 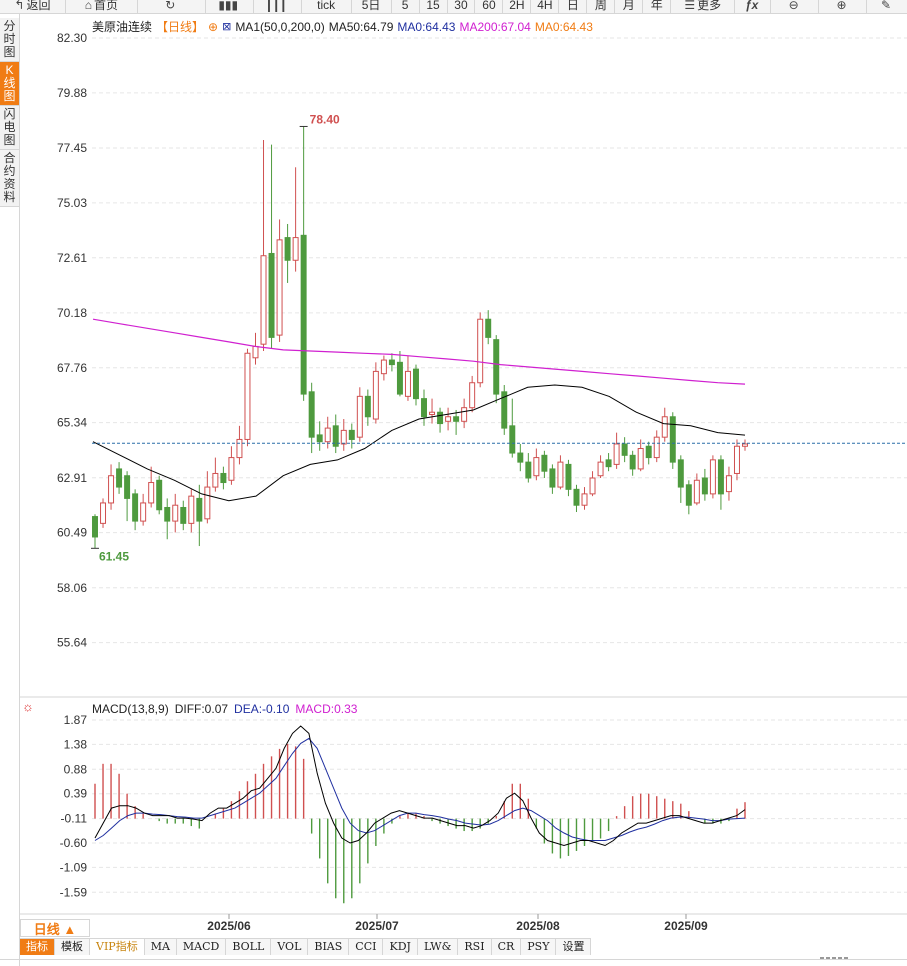 I want to click on period-30-button: 30, so click(x=462, y=6).